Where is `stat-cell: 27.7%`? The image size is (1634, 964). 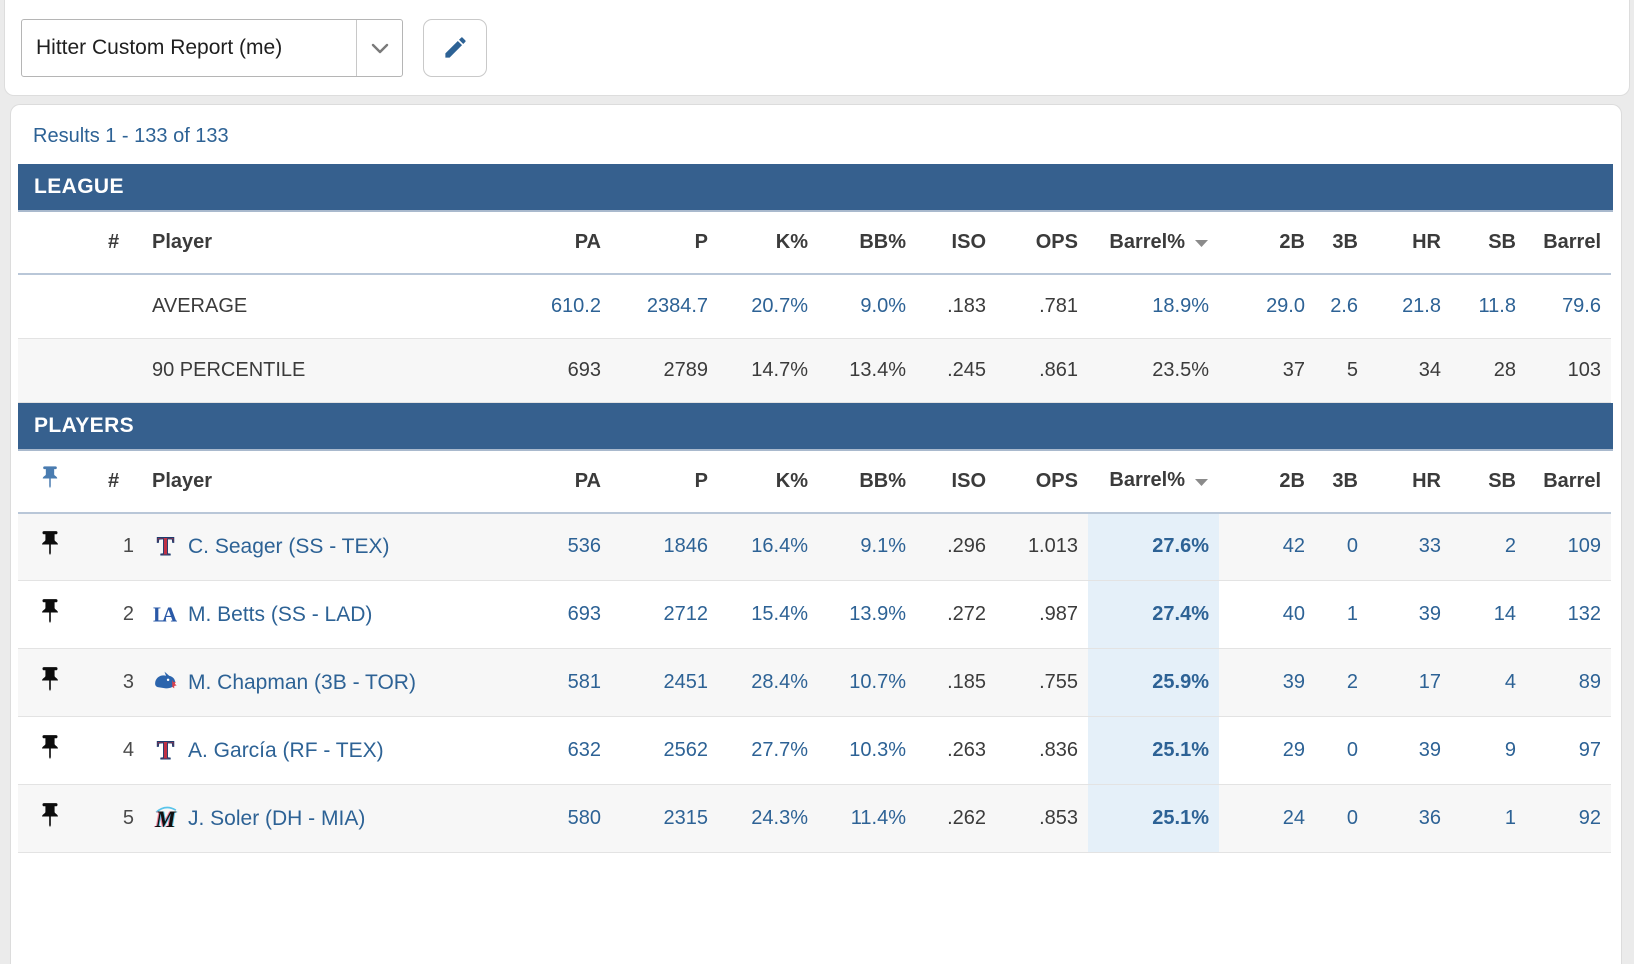
stat-cell: 27.7% is located at coordinates (779, 750).